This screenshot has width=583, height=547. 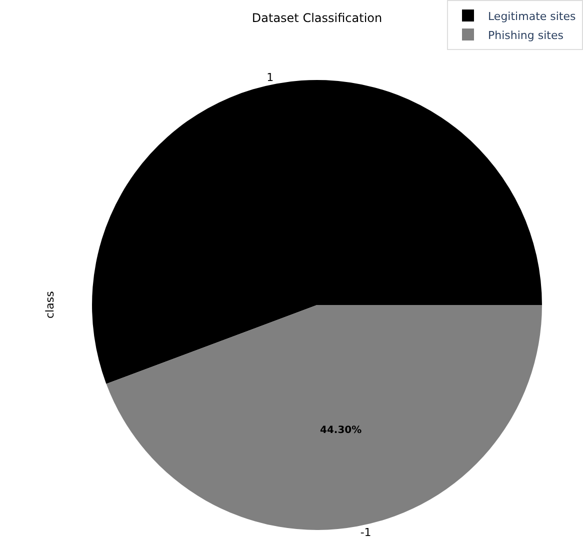 What do you see at coordinates (532, 16) in the screenshot?
I see `legend-label: Legitimate sites` at bounding box center [532, 16].